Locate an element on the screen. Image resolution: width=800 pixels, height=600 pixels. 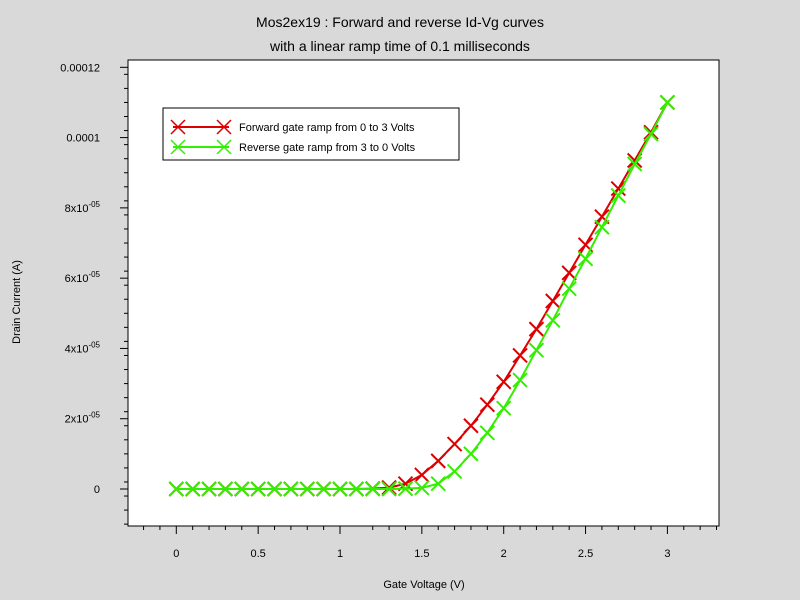
x-tick-label: 2.5 is located at coordinates (585, 554).